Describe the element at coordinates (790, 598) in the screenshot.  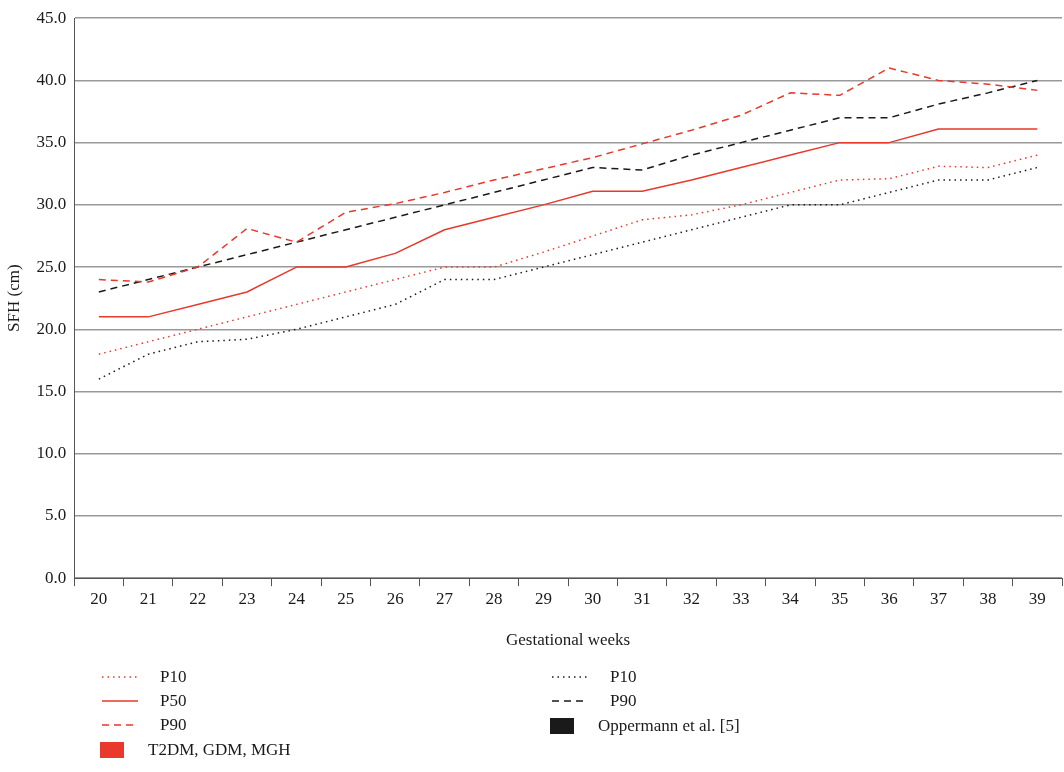
I see `x-tick-label: 34` at that location.